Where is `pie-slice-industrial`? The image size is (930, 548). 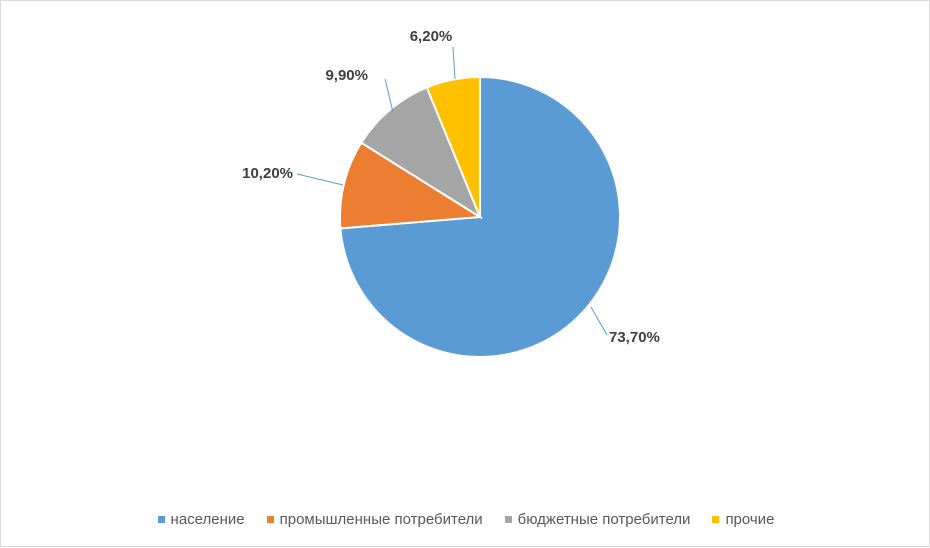 pie-slice-industrial is located at coordinates (411, 185).